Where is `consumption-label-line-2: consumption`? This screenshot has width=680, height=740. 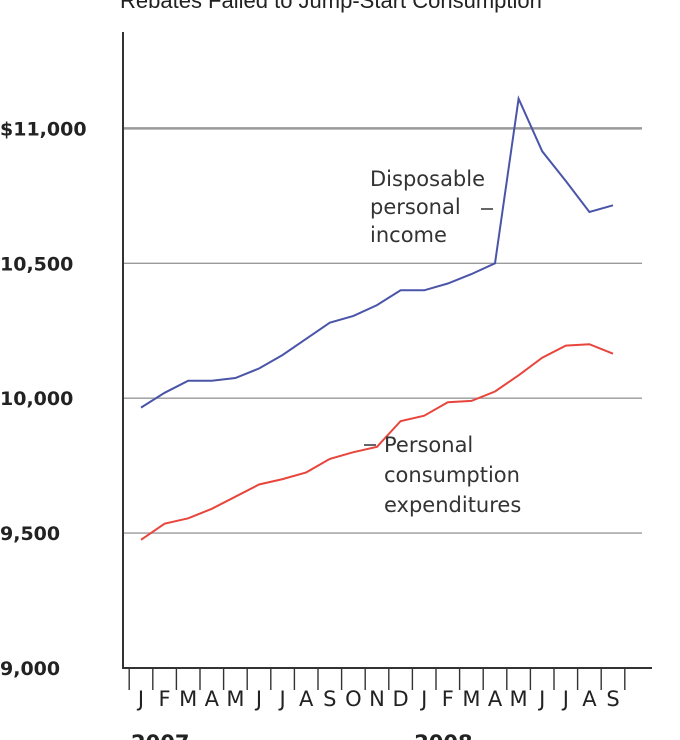 consumption-label-line-2: consumption is located at coordinates (452, 475).